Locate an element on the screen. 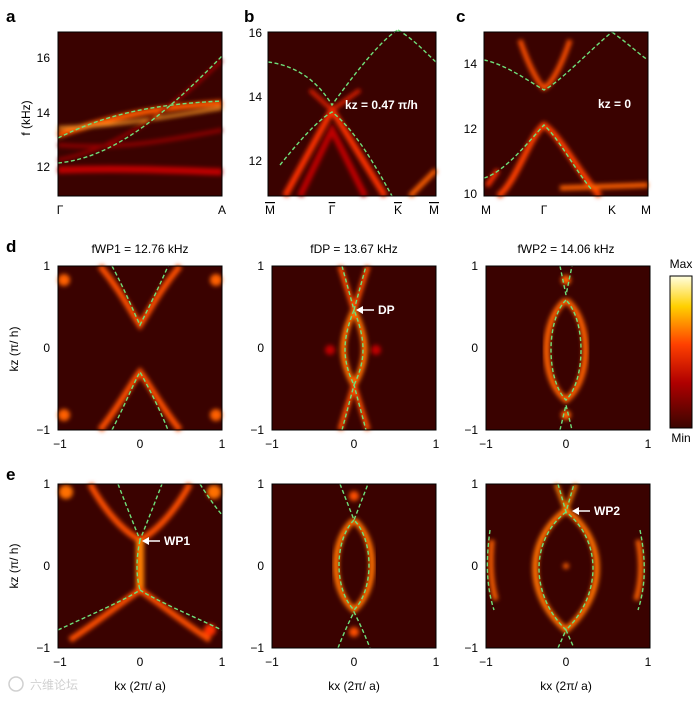  panel-c-ytick-10: 10 is located at coordinates (471, 194).